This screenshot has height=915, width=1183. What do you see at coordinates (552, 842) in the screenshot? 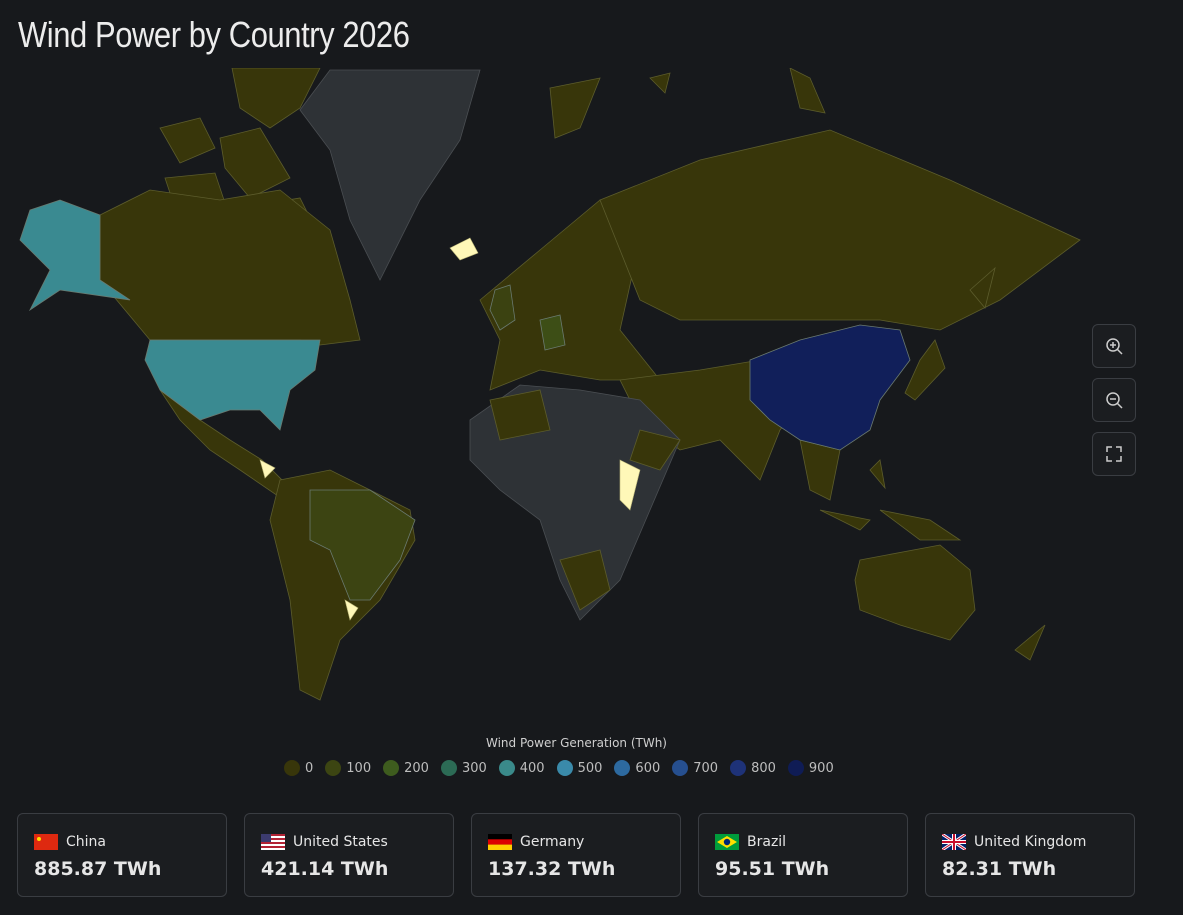
I see `country-name: Germany` at bounding box center [552, 842].